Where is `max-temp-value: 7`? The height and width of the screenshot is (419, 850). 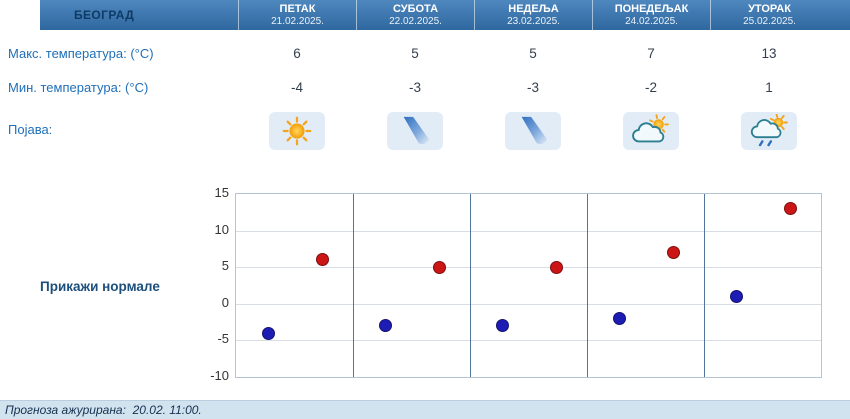
max-temp-value: 7 is located at coordinates (651, 53).